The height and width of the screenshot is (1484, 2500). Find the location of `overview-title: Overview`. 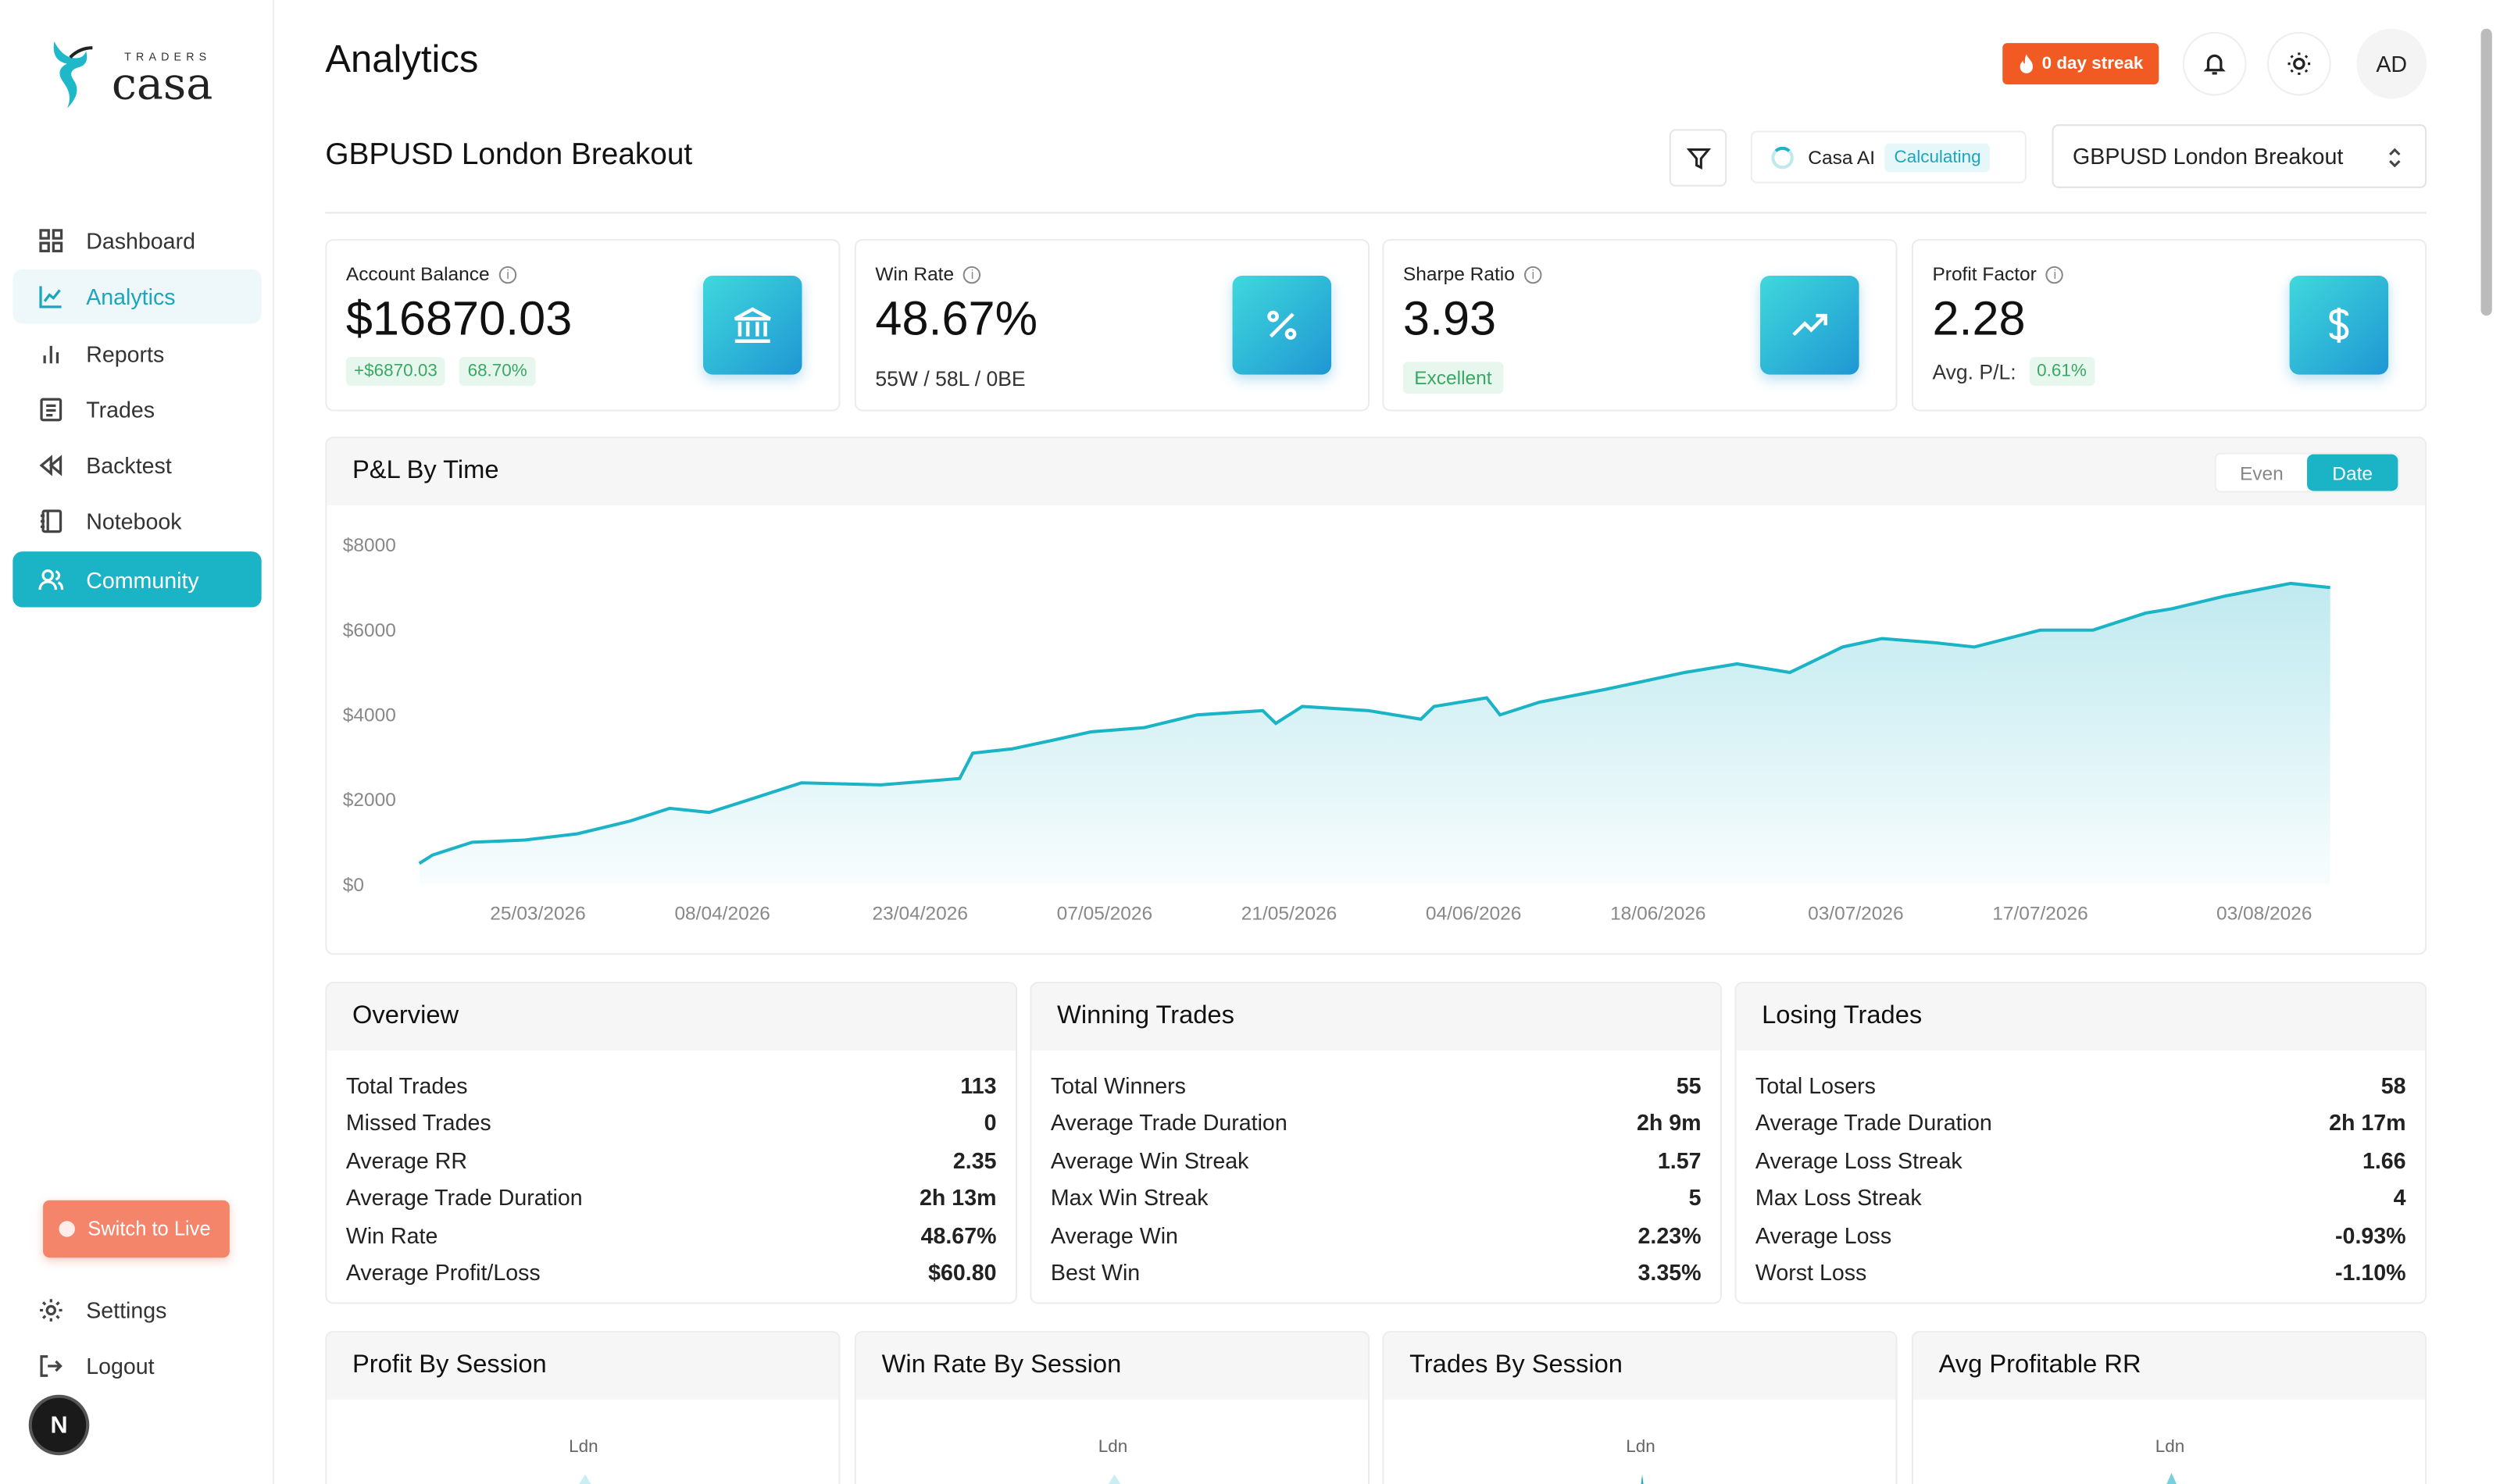

overview-title: Overview is located at coordinates (671, 1017).